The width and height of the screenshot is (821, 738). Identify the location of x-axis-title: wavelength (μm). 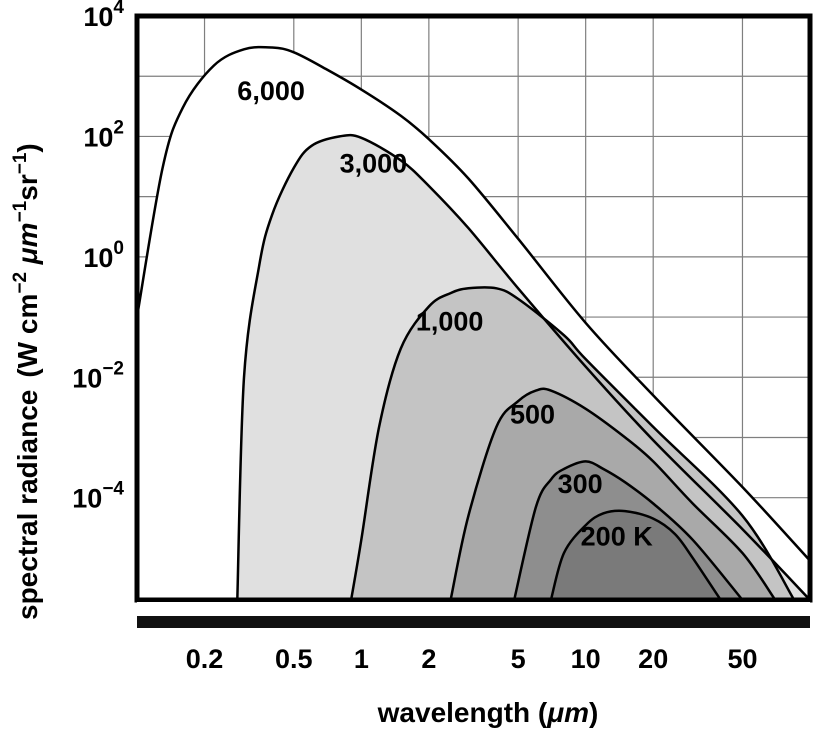
(488, 712).